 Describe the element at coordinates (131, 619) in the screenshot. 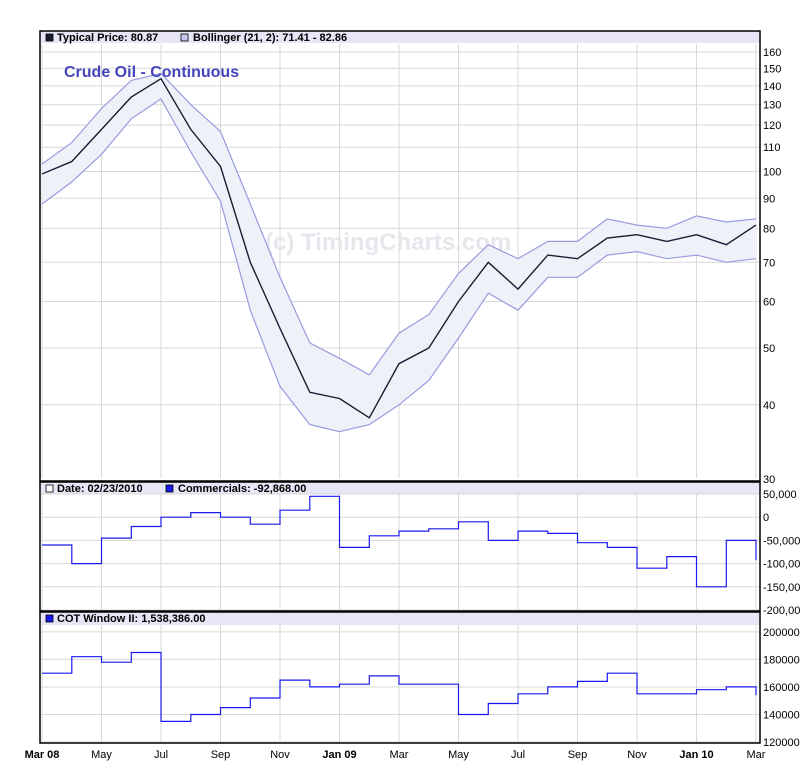

I see `cot-legend: COT Window II: 1,538,386.00` at that location.